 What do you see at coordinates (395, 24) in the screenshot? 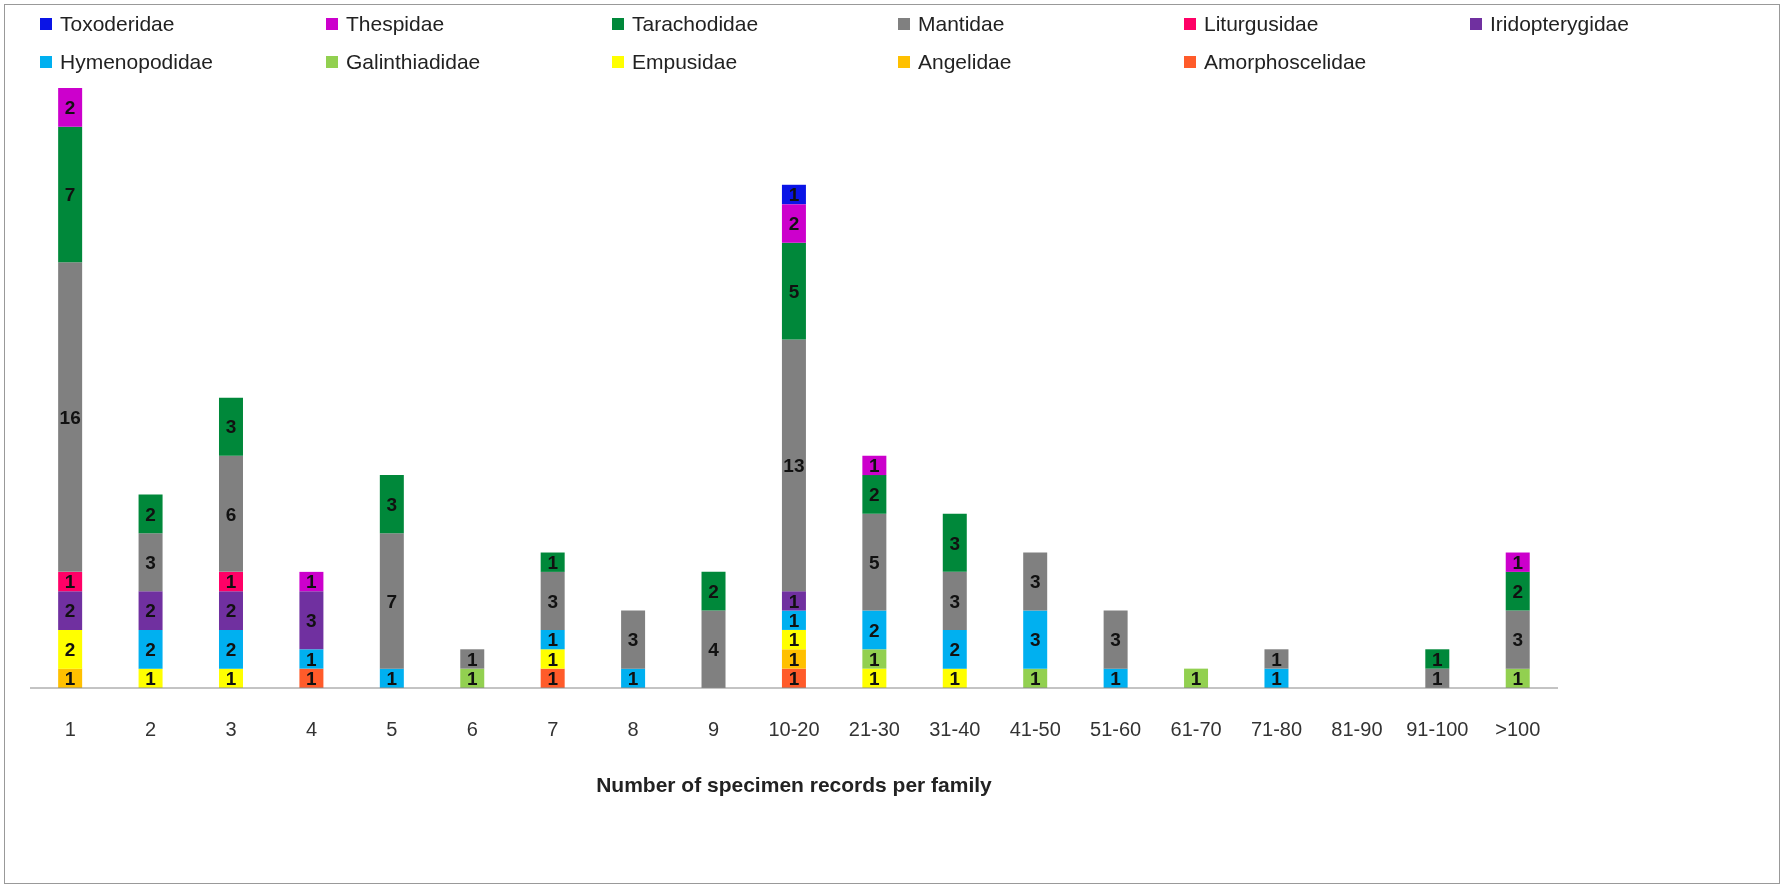
I see `legend-label: Thespidae` at bounding box center [395, 24].